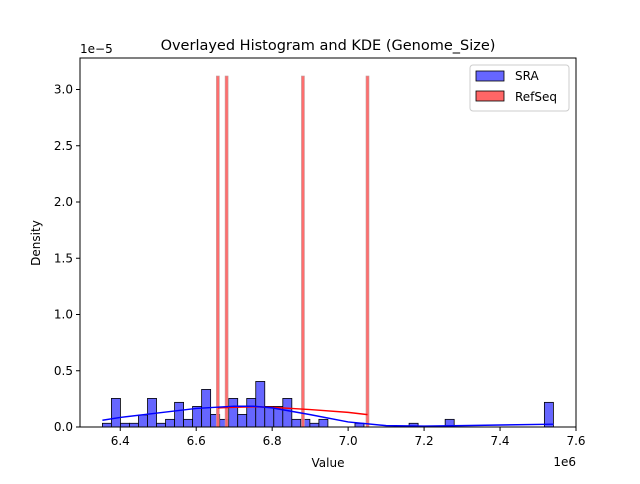  Describe the element at coordinates (575, 441) in the screenshot. I see `x-tick-label: 7.6` at that location.